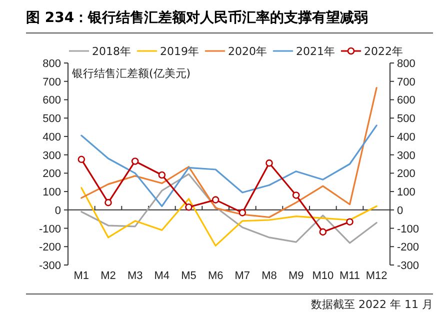 Image resolution: width=443 pixels, height=325 pixels. What do you see at coordinates (349, 276) in the screenshot?
I see `x-tick-label: M11` at bounding box center [349, 276].